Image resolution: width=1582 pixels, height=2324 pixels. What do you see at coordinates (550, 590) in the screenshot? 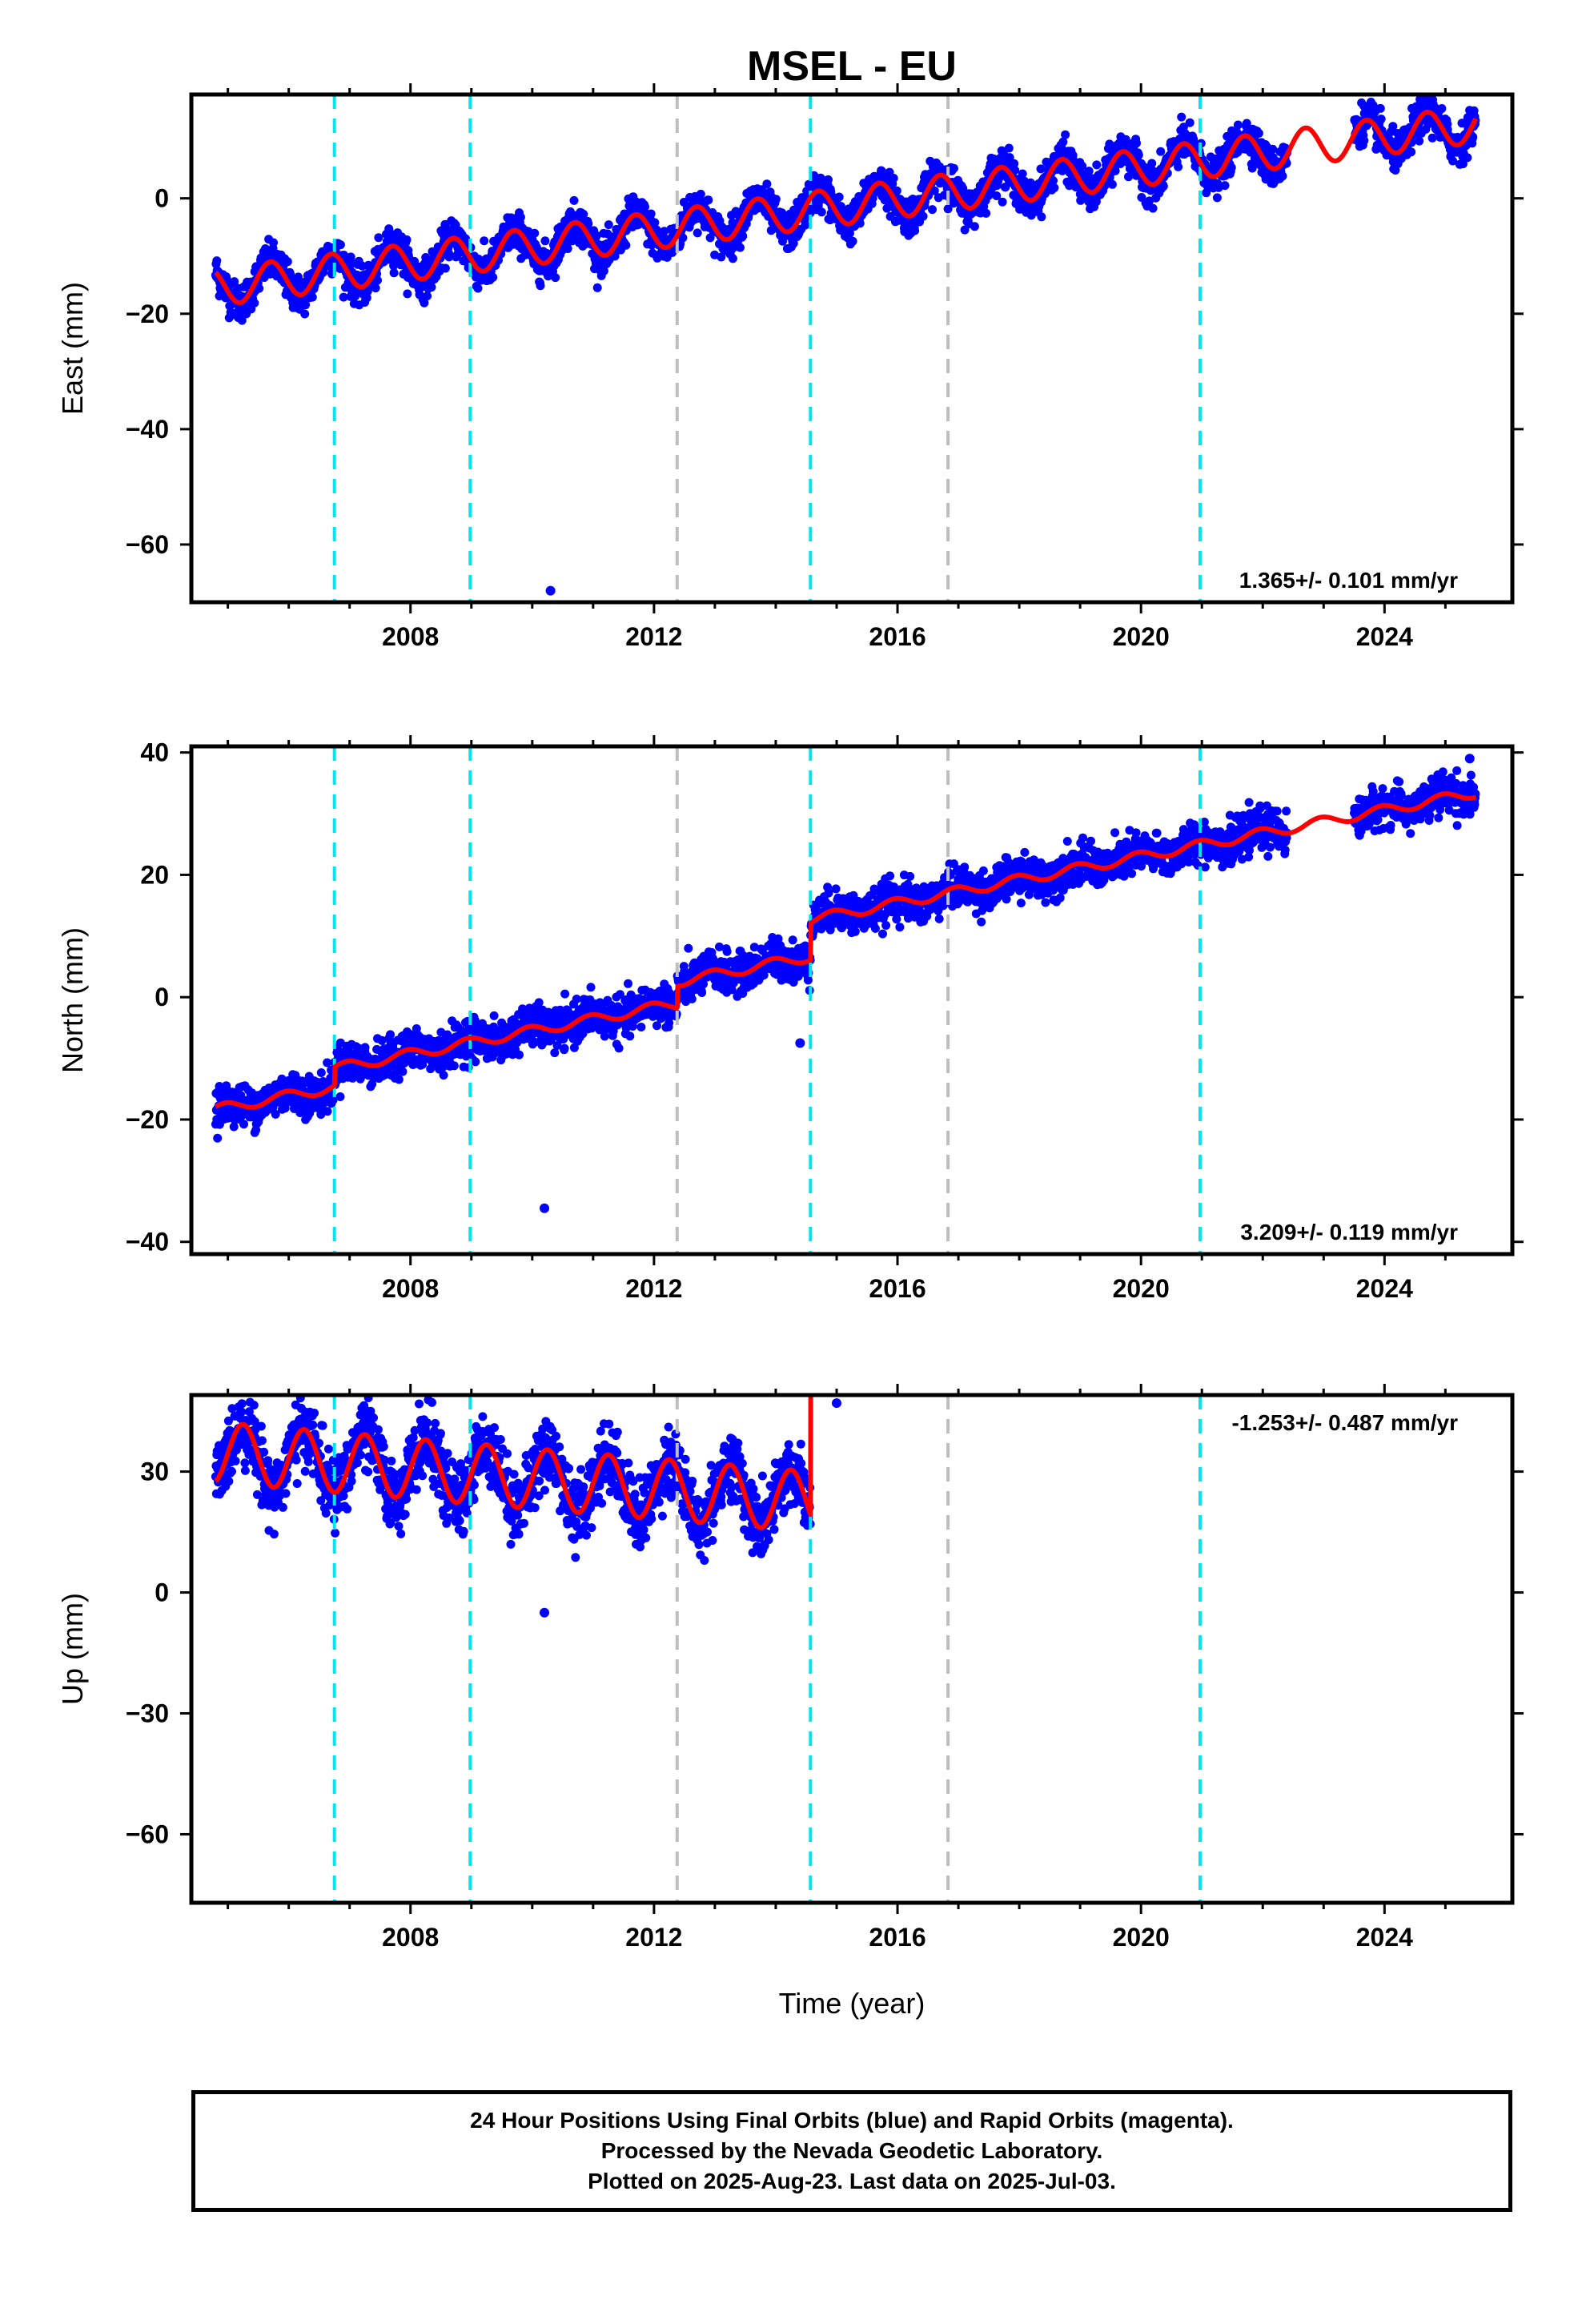
I see `outlier-point` at bounding box center [550, 590].